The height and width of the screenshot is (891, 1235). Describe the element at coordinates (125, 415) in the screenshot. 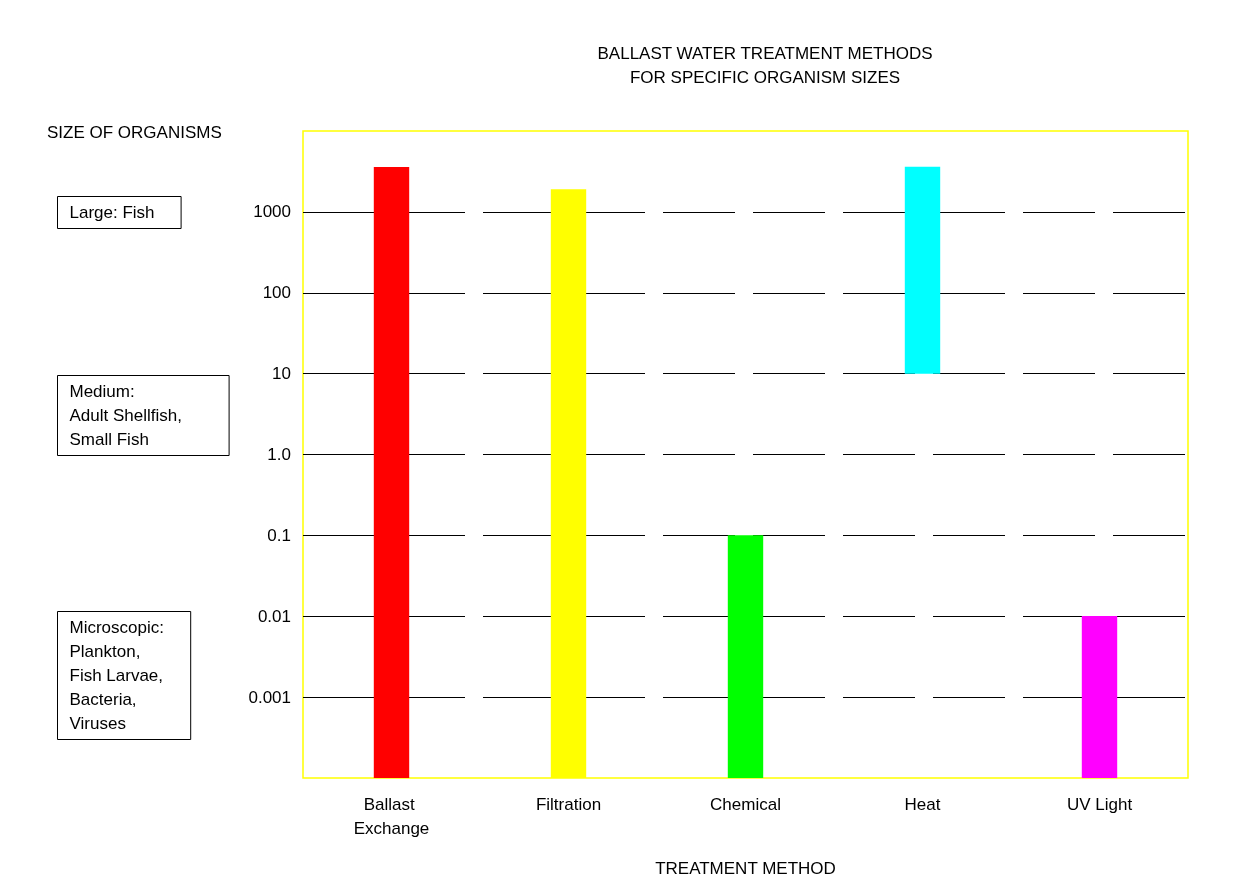

I see `text: Medium: Adult Shellfish, Small Fish` at that location.